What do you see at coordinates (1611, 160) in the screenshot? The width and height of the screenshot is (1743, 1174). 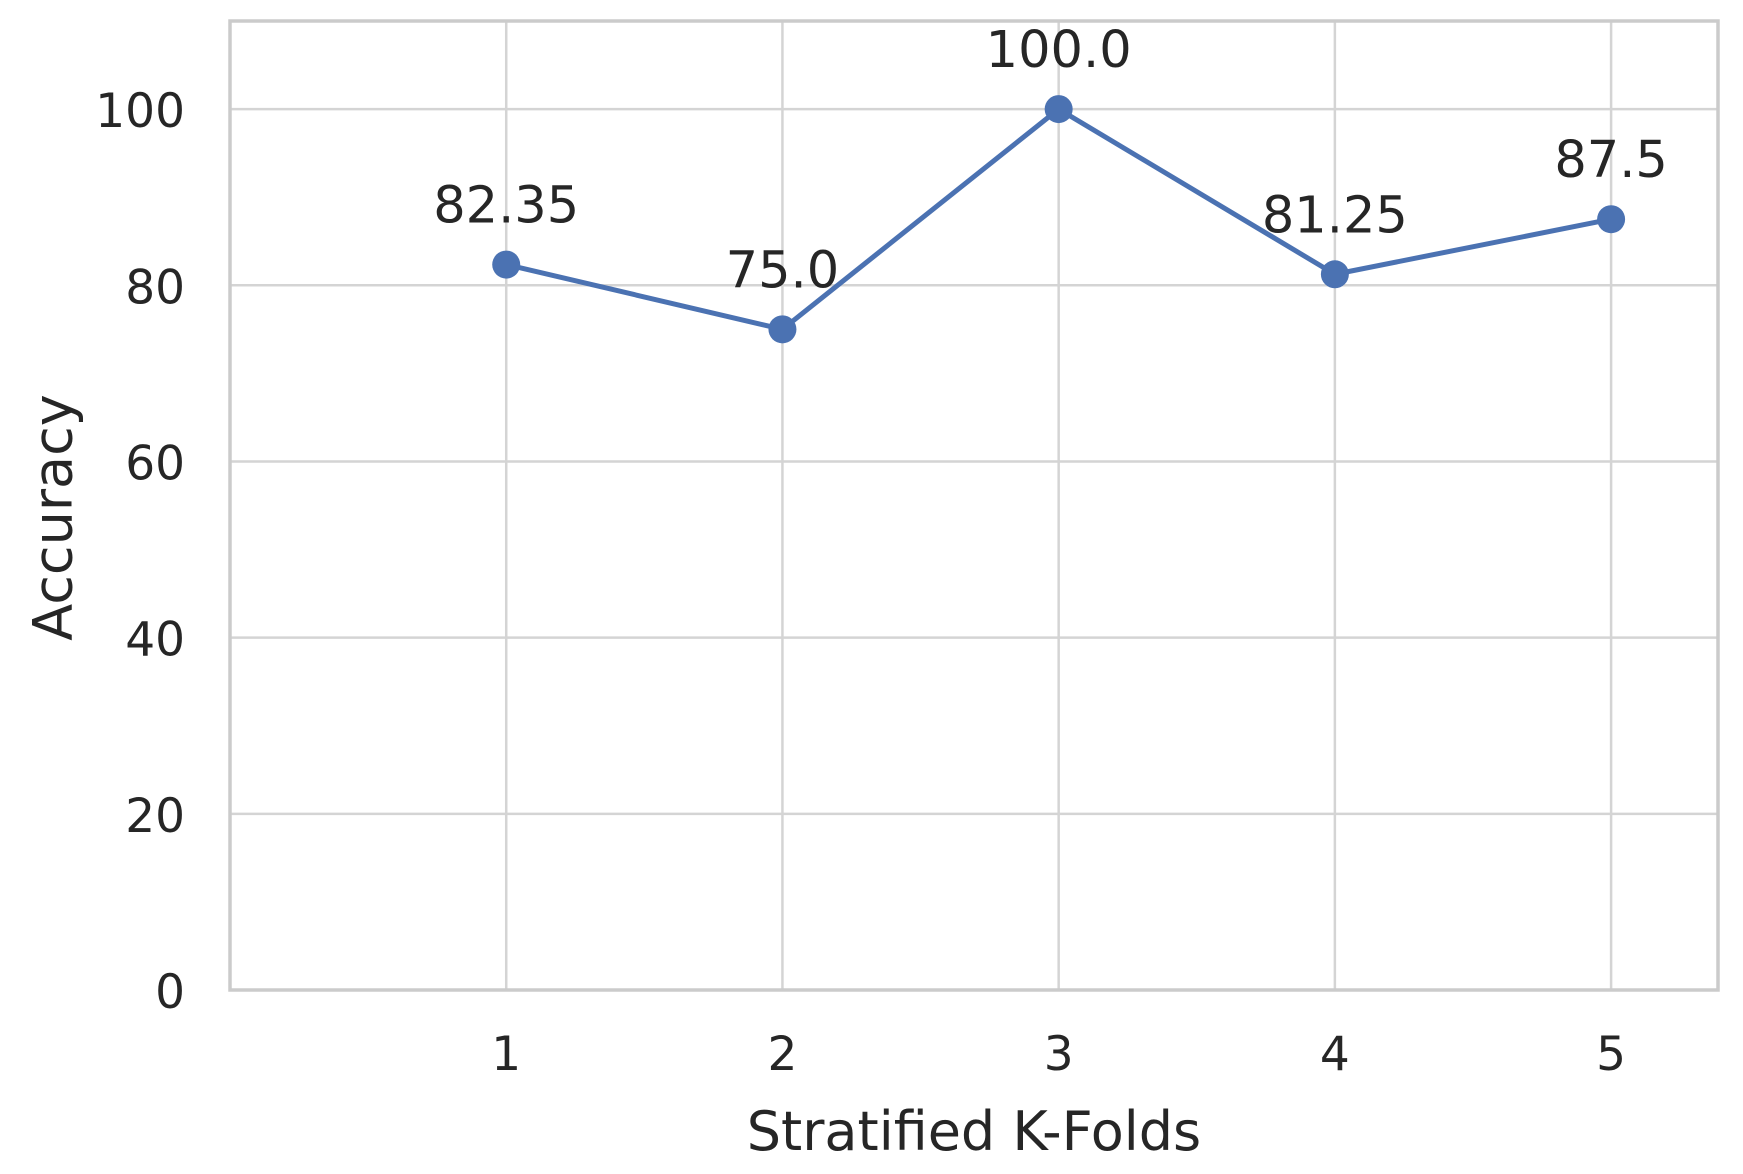 I see `data-point-label: 87.5` at bounding box center [1611, 160].